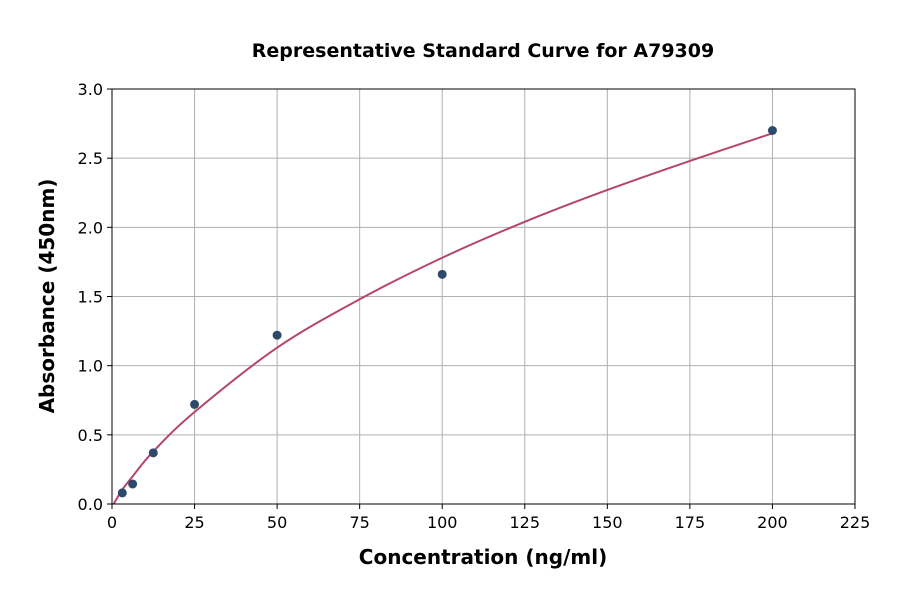  What do you see at coordinates (483, 557) in the screenshot?
I see `x-axis-label: Concentration (ng/ml)` at bounding box center [483, 557].